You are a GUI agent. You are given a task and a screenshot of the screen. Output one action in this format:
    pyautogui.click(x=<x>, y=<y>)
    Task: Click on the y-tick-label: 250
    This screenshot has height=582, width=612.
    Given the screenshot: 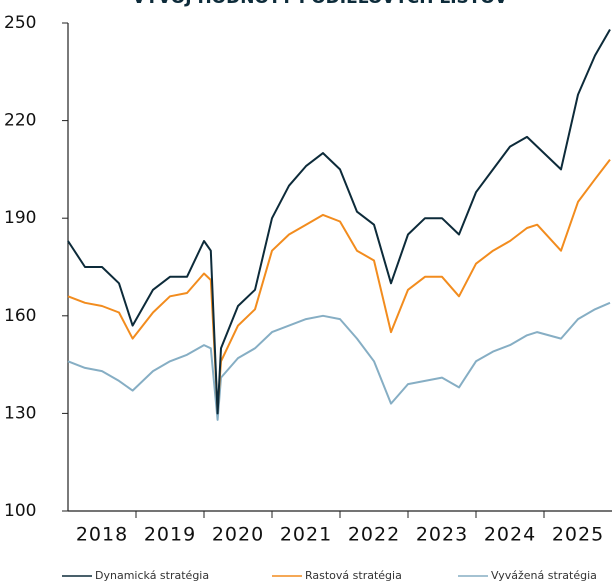 What is the action you would take?
    pyautogui.click(x=20, y=23)
    